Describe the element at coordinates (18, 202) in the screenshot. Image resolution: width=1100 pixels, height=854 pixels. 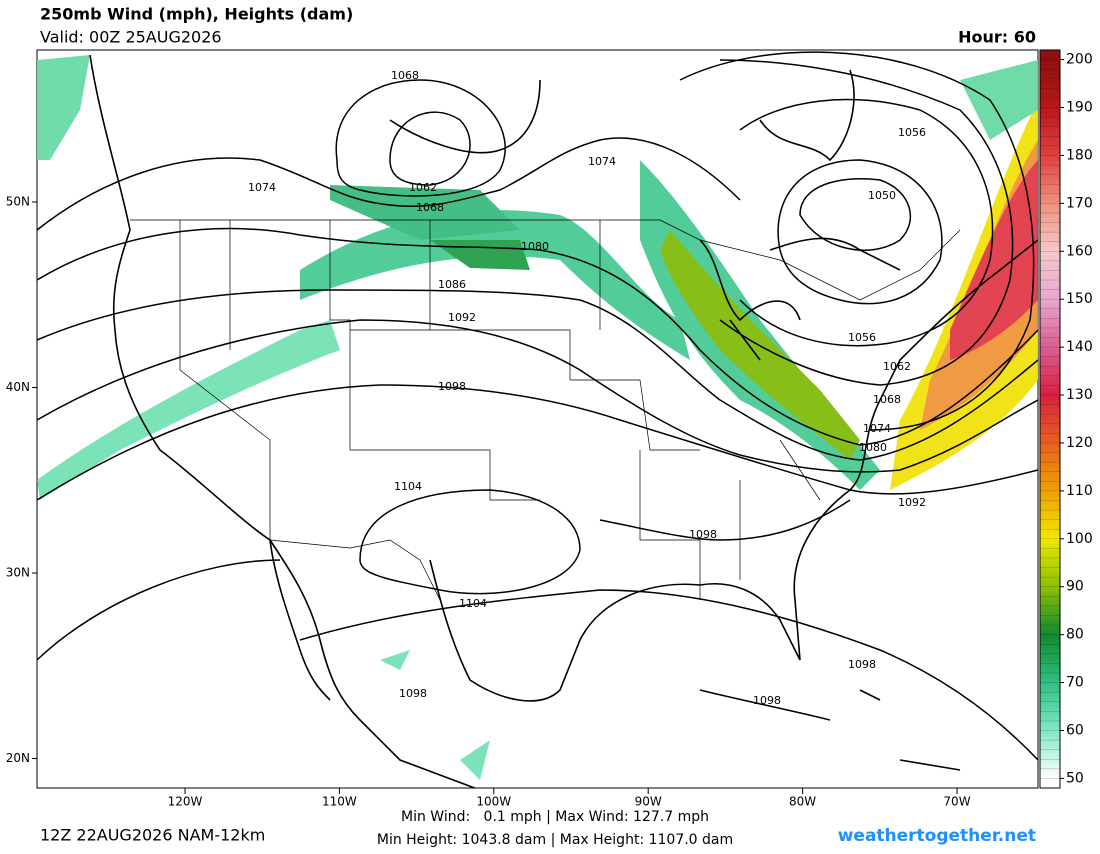
I see `lat-label: 50N` at that location.